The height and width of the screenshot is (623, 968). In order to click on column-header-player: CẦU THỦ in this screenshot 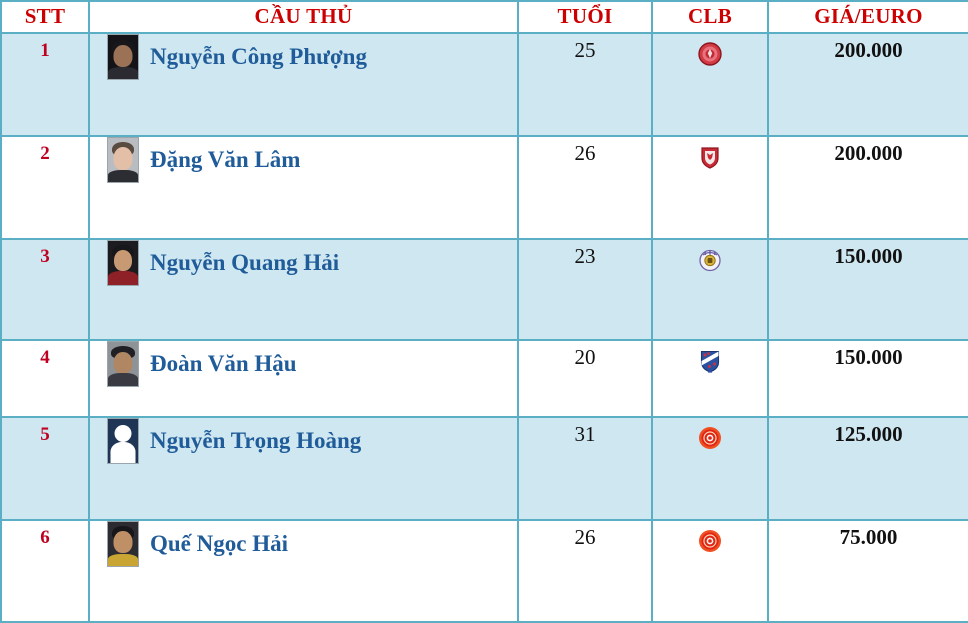, I will do `click(303, 17)`.